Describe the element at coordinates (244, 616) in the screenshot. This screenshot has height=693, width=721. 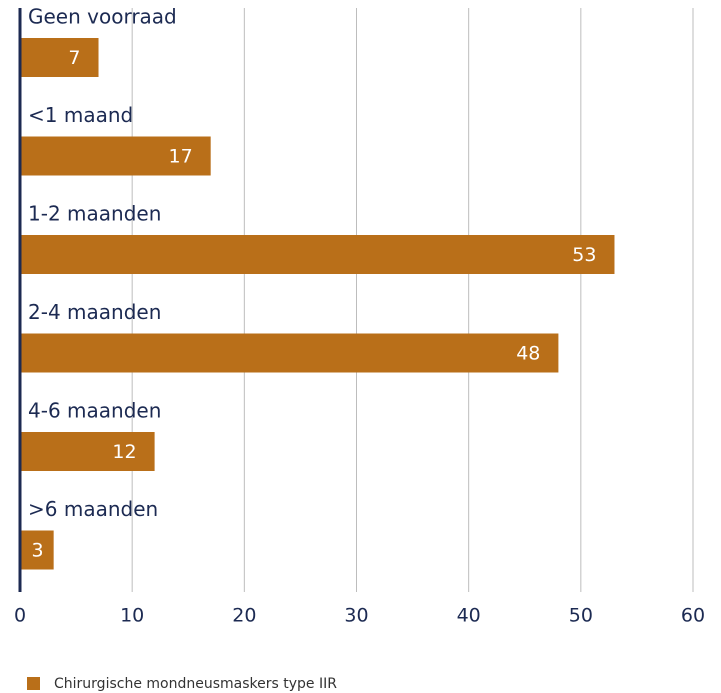
I see `x-tick-label: 20` at that location.